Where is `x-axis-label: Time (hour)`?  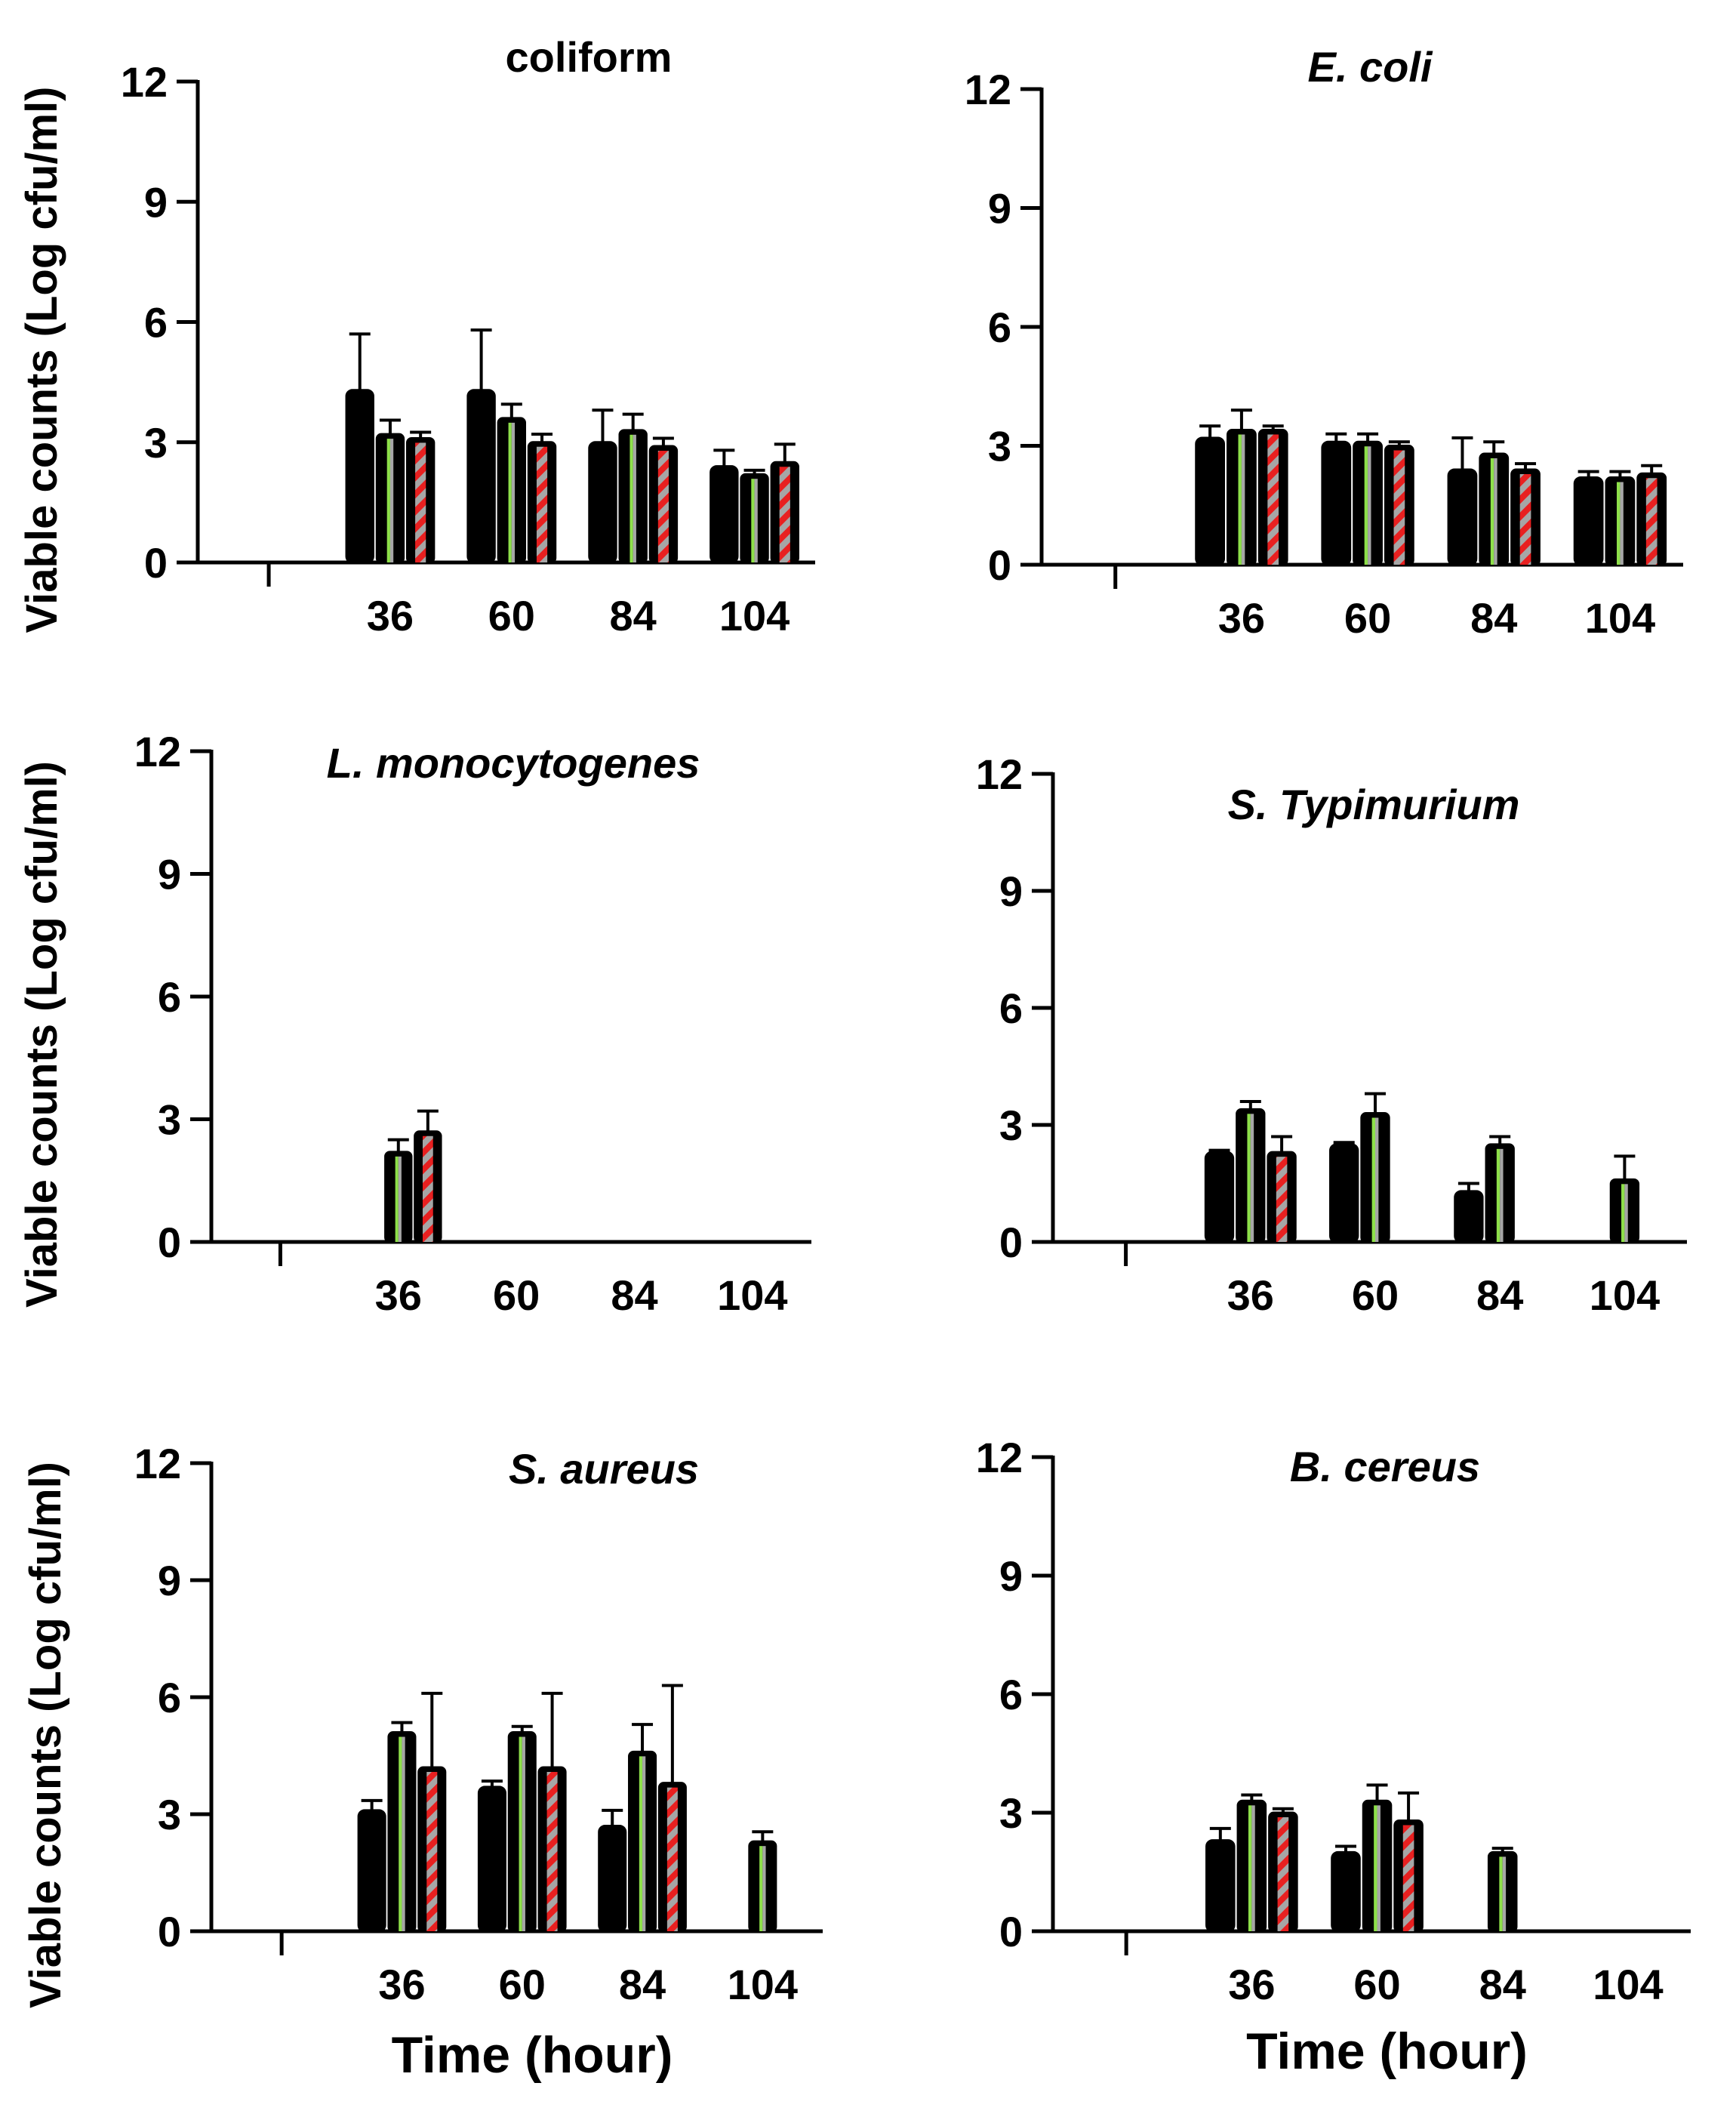
x-axis-label: Time (hour) is located at coordinates (1387, 2051).